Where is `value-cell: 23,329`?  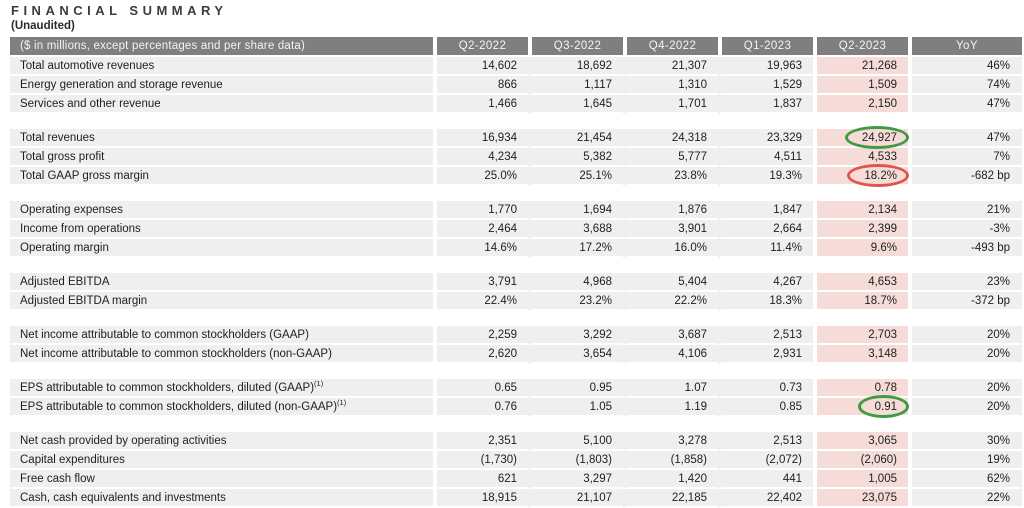
value-cell: 23,329 is located at coordinates (765, 138).